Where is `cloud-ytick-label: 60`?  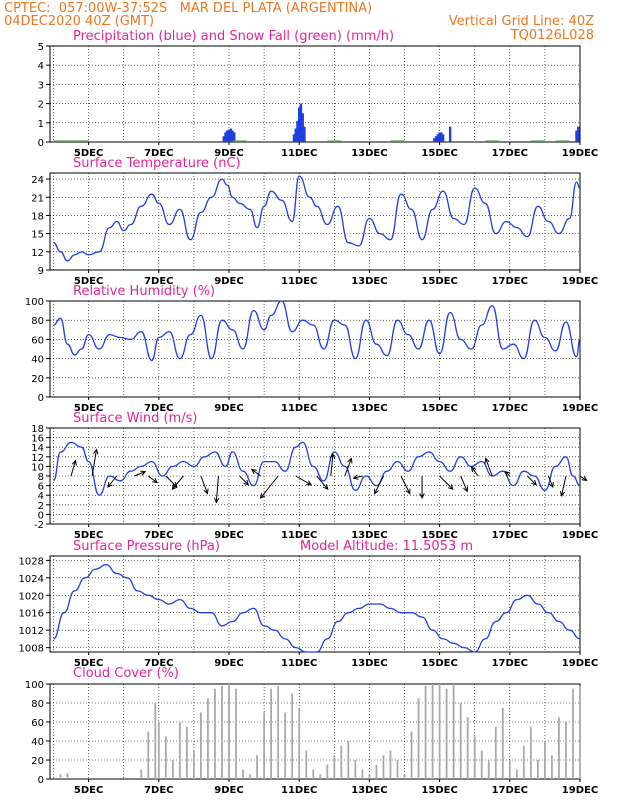 cloud-ytick-label: 60 is located at coordinates (37, 723).